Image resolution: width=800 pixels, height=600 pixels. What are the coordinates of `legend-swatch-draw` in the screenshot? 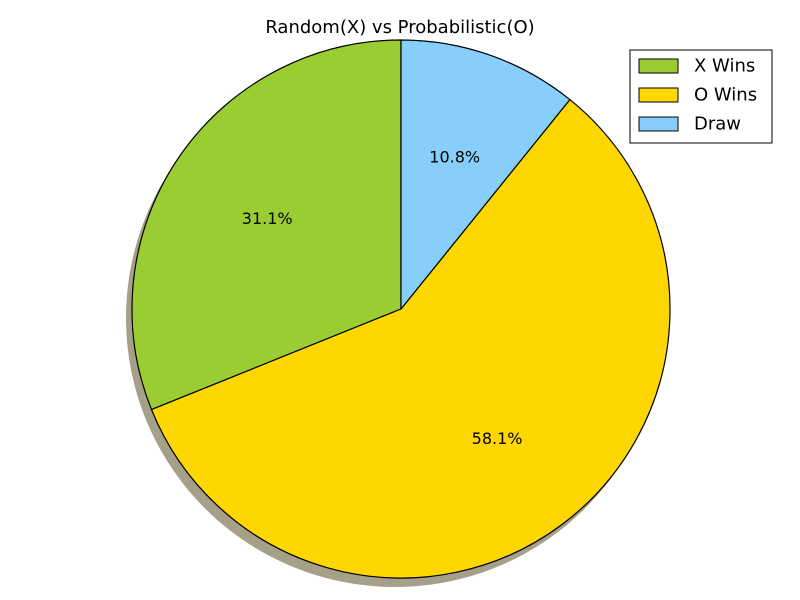 It's located at (658, 124).